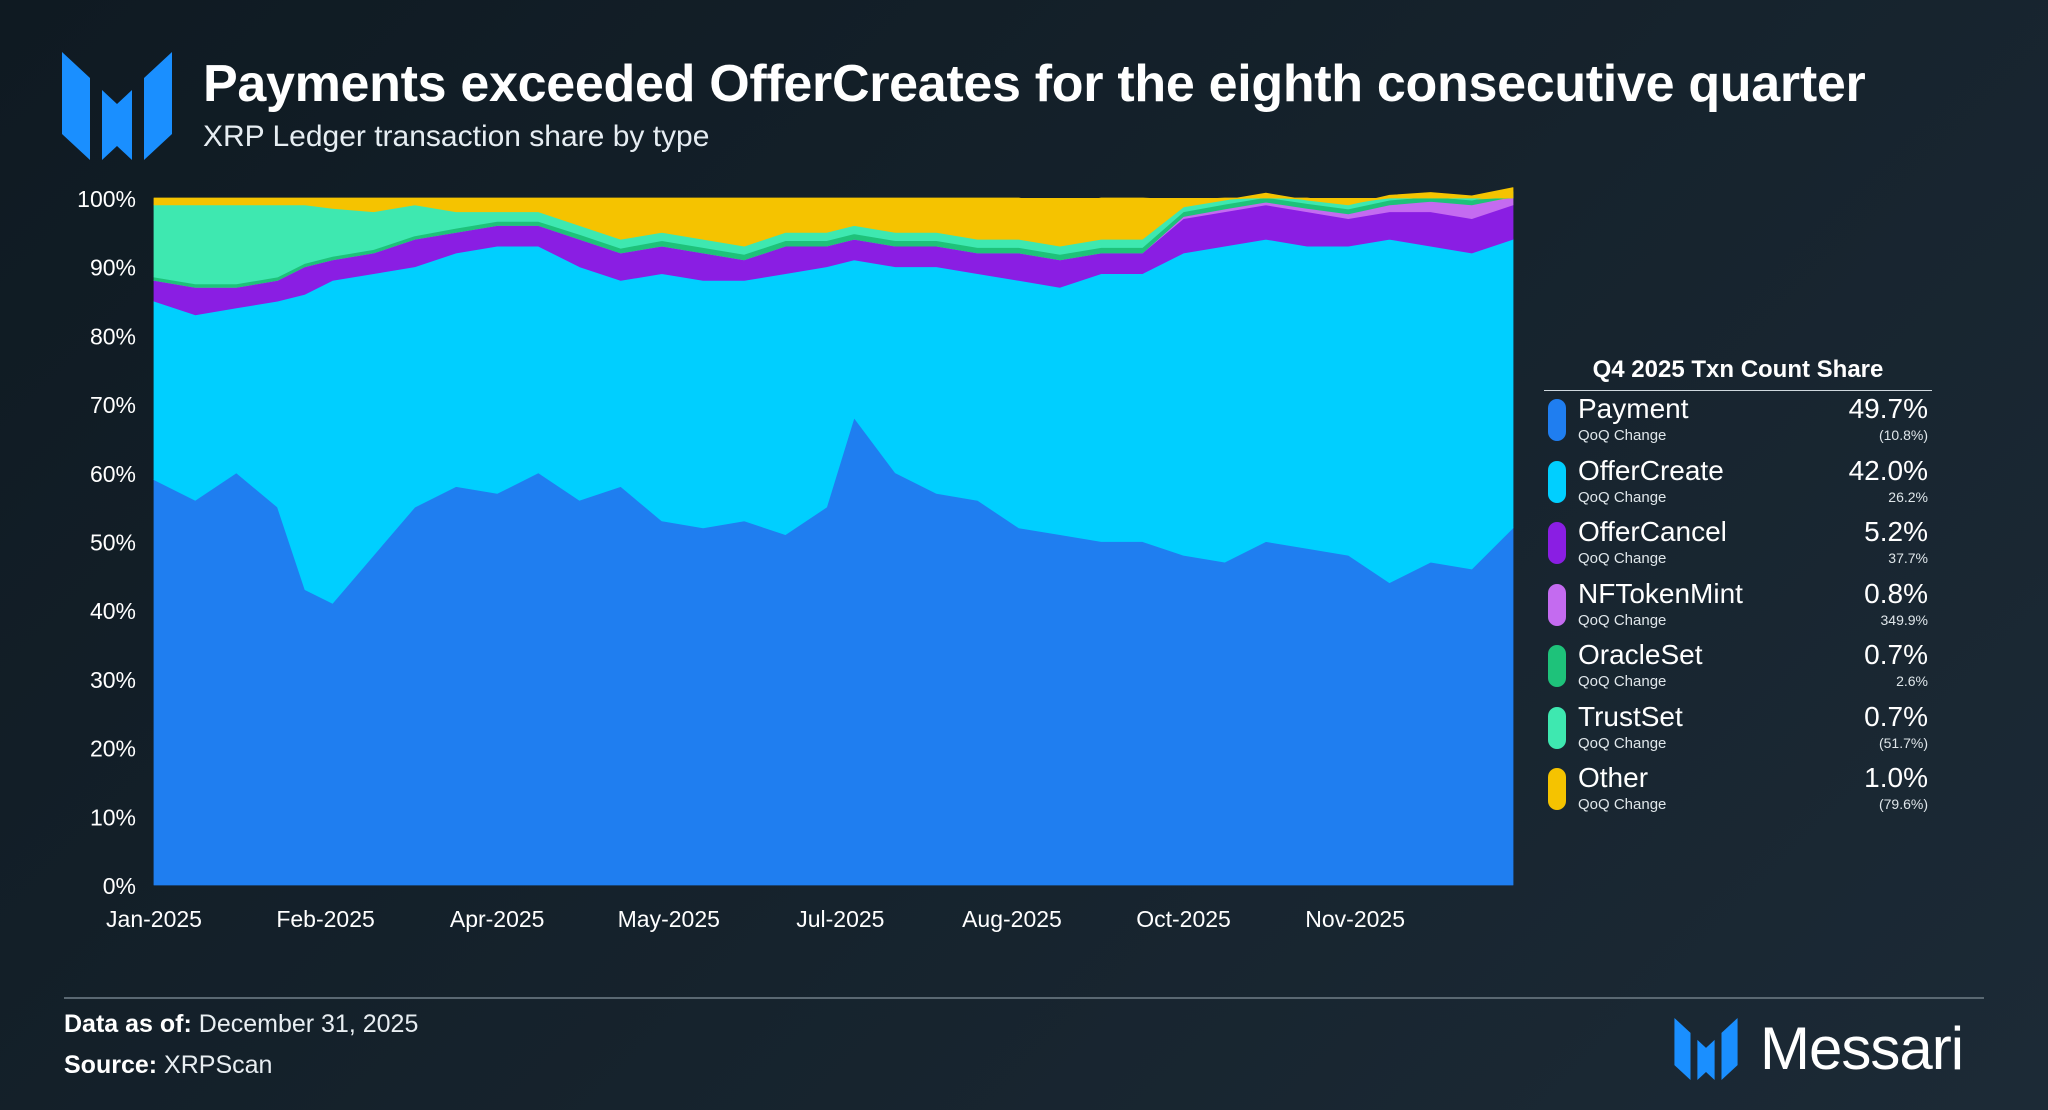 The width and height of the screenshot is (2048, 1110). I want to click on brand-name: Messari, so click(1862, 1048).